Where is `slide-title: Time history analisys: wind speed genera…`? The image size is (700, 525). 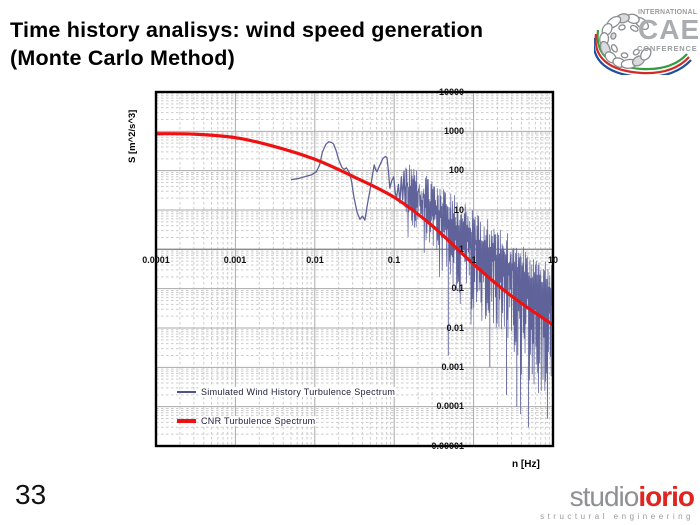 slide-title: Time history analisys: wind speed genera… is located at coordinates (297, 44).